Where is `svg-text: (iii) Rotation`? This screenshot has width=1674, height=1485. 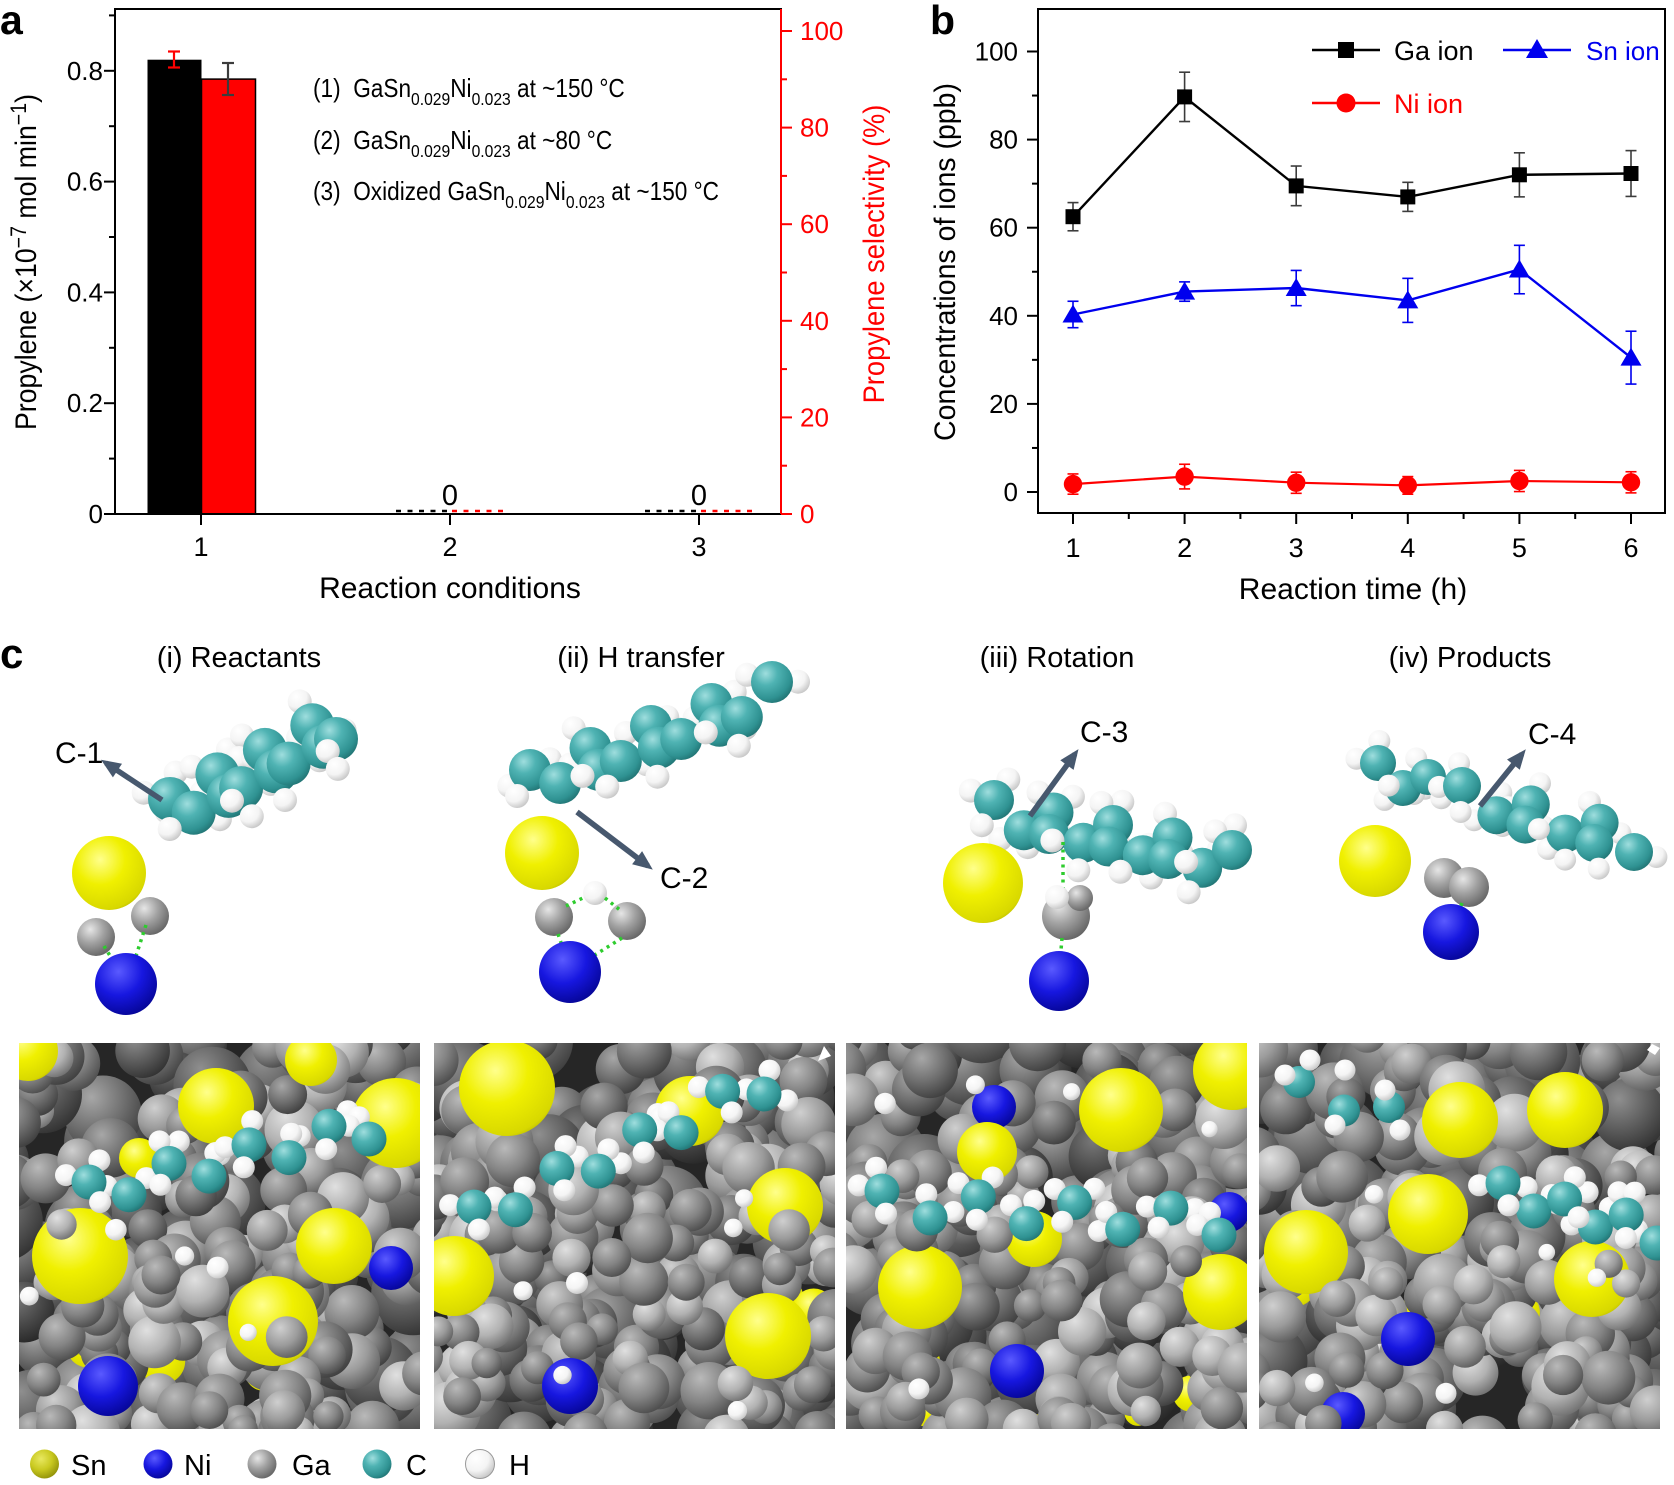 svg-text: (iii) Rotation is located at coordinates (1057, 658).